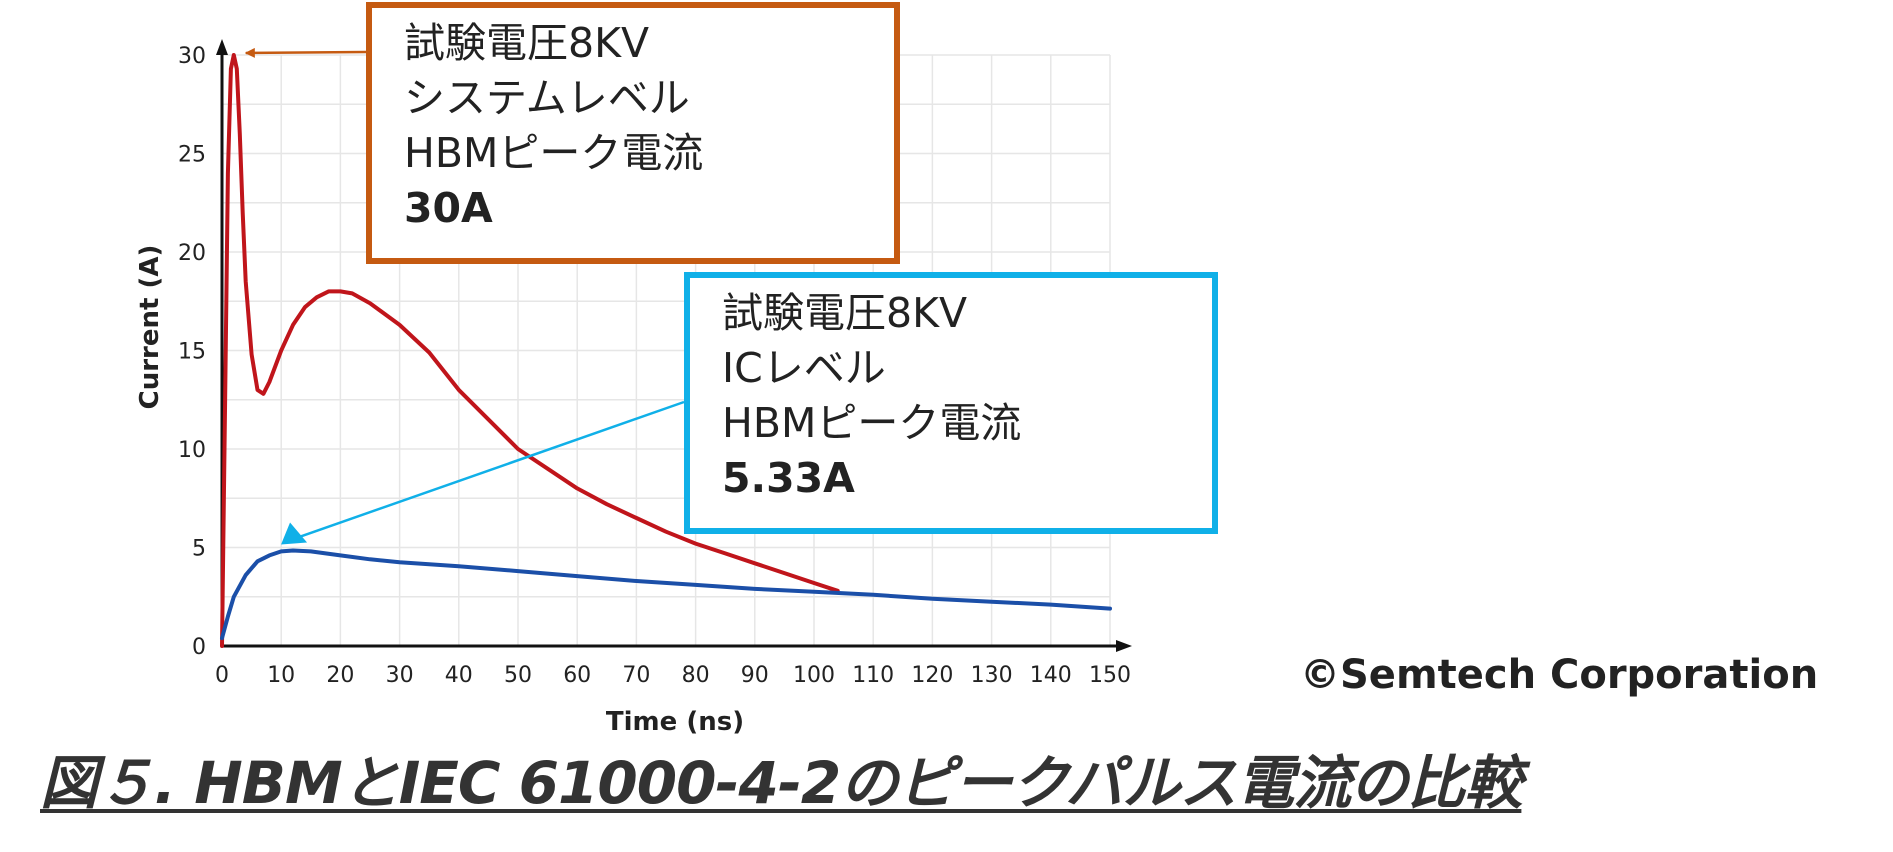  I want to click on copyright-notice: ©Semtech Corporation, so click(1559, 675).